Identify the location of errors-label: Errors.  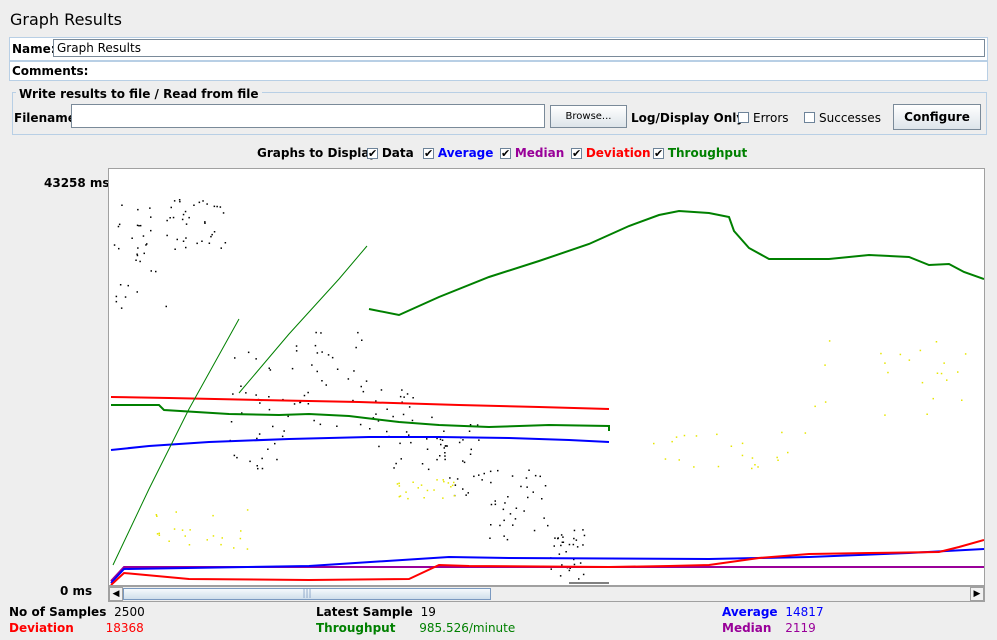
(771, 118).